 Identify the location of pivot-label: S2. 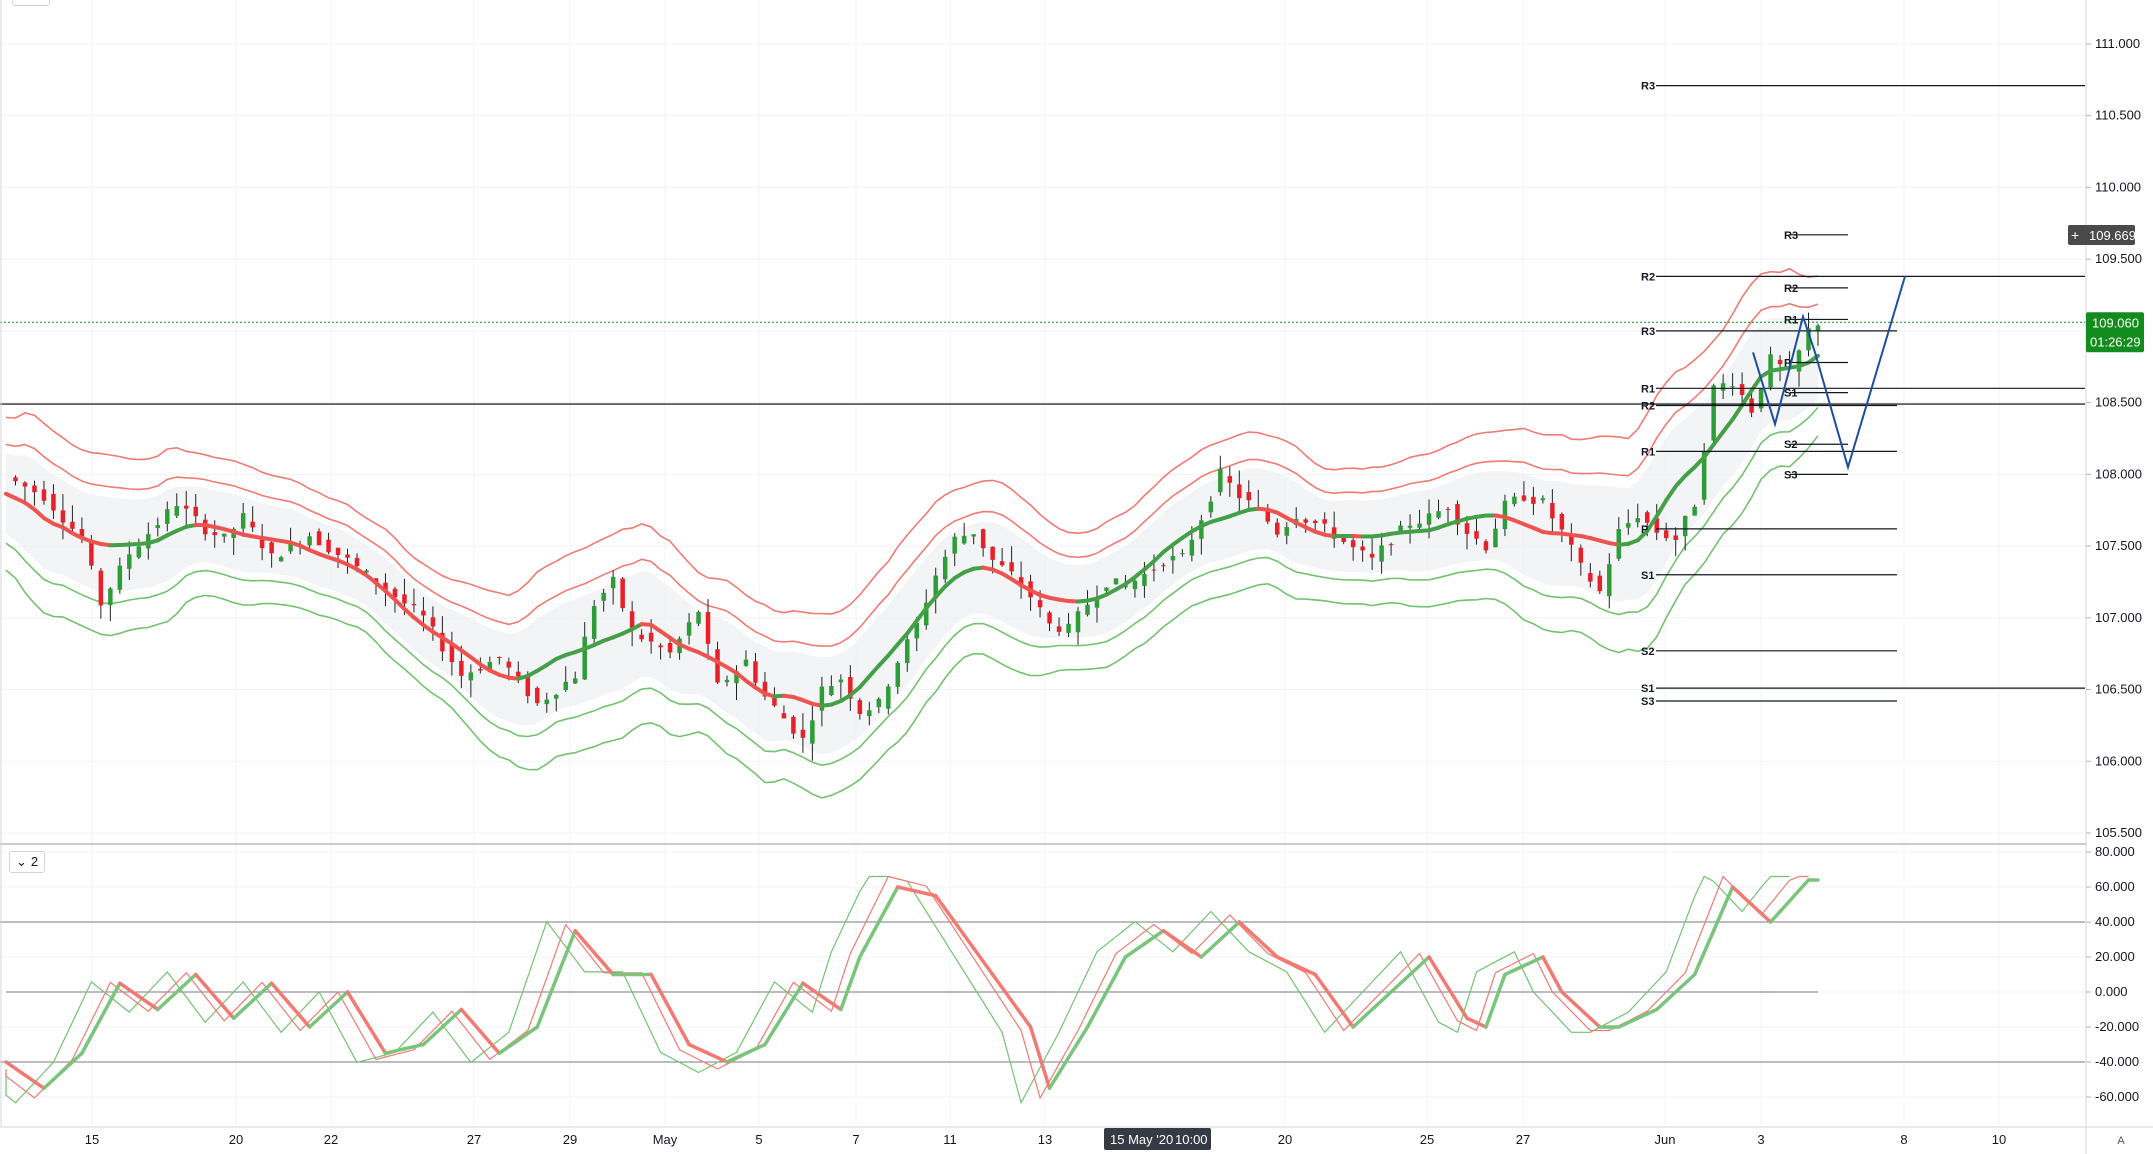
(1790, 445).